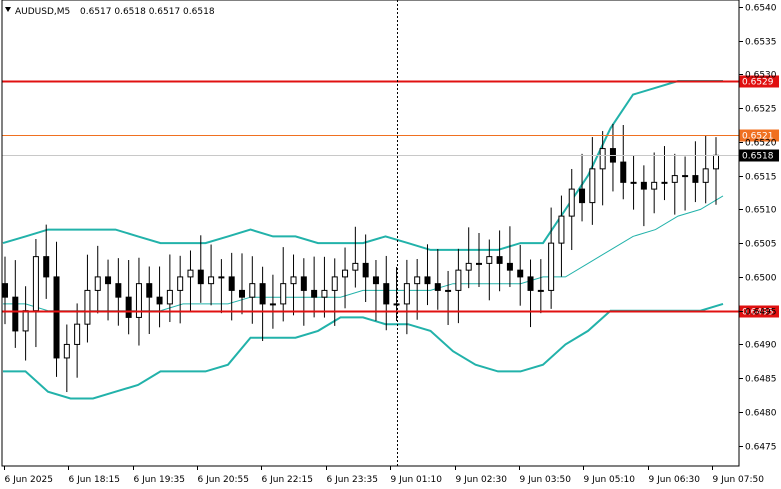 This screenshot has height=489, width=781. What do you see at coordinates (147, 12) in the screenshot?
I see `ohlc-label: 0.6517 0.6518 0.6517 0.6518` at bounding box center [147, 12].